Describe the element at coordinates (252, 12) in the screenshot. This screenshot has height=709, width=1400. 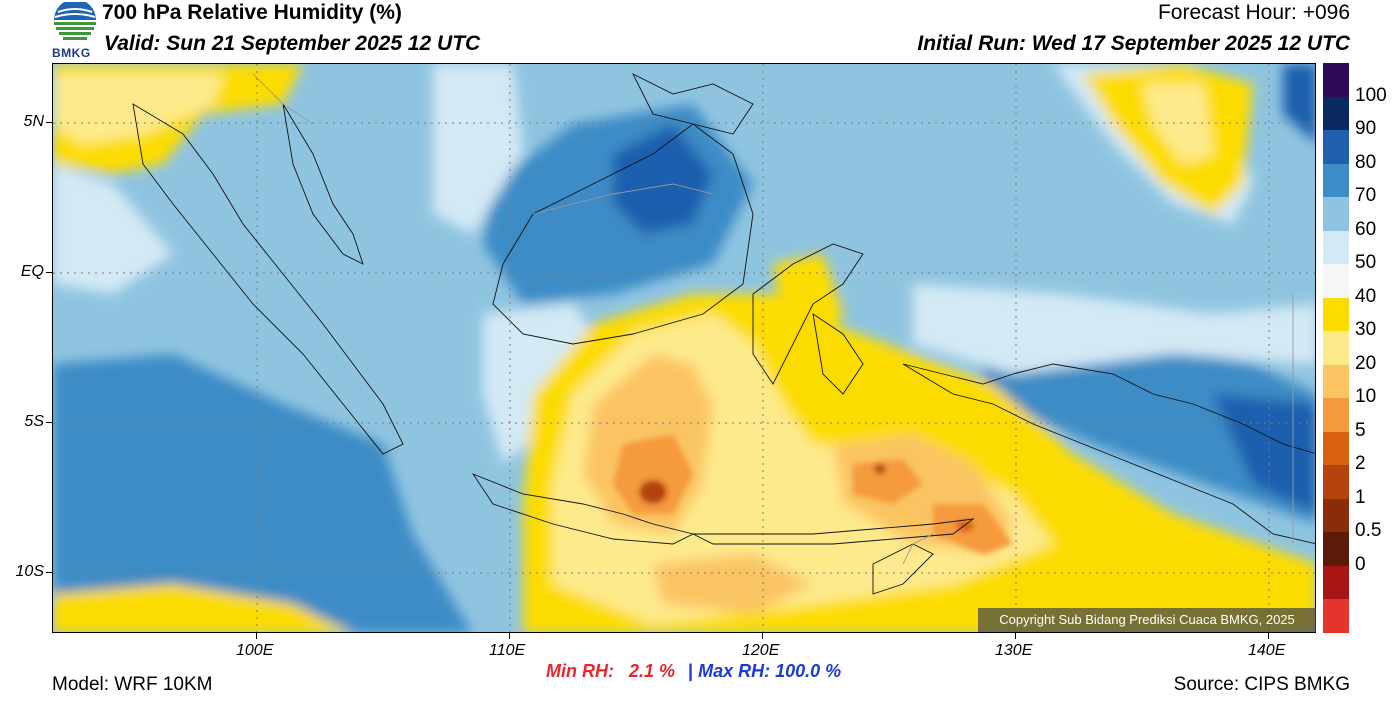
I see `chart-title: 700 hPa Relative Humidity (%)` at that location.